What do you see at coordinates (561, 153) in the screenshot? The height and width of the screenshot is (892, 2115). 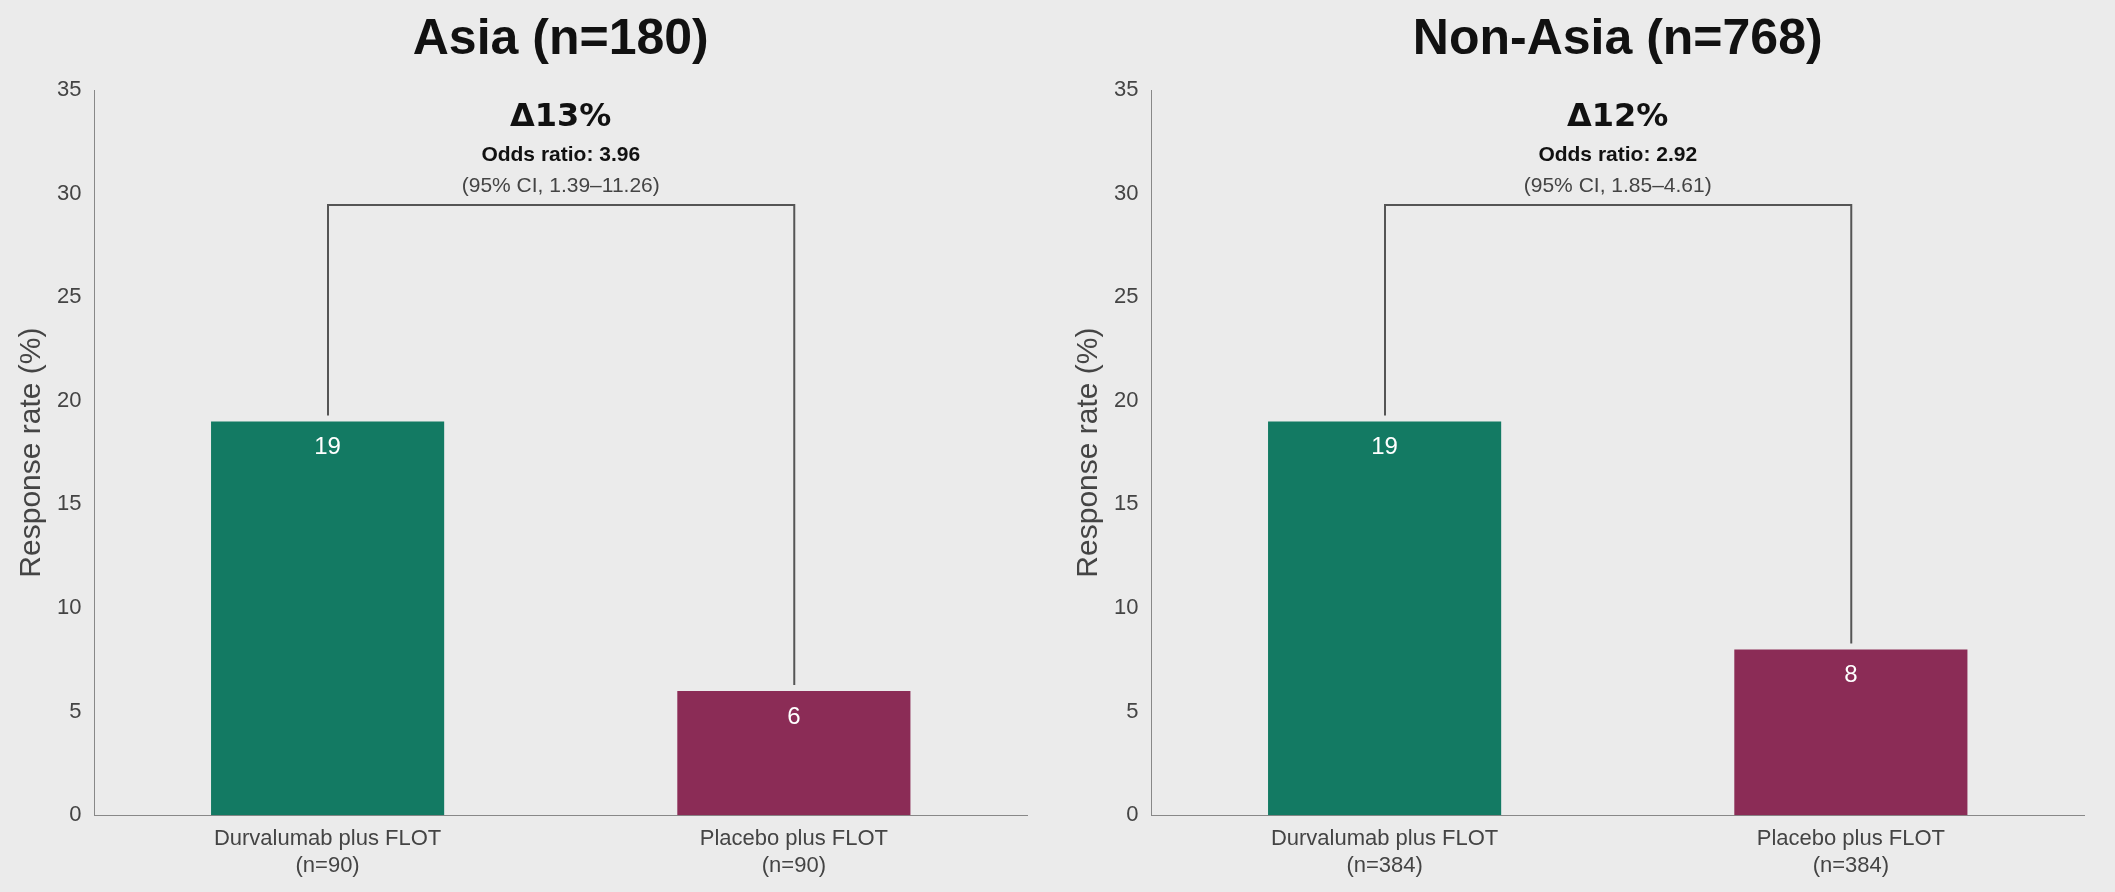 I see `annotation: Odds ratio: 3.96` at bounding box center [561, 153].